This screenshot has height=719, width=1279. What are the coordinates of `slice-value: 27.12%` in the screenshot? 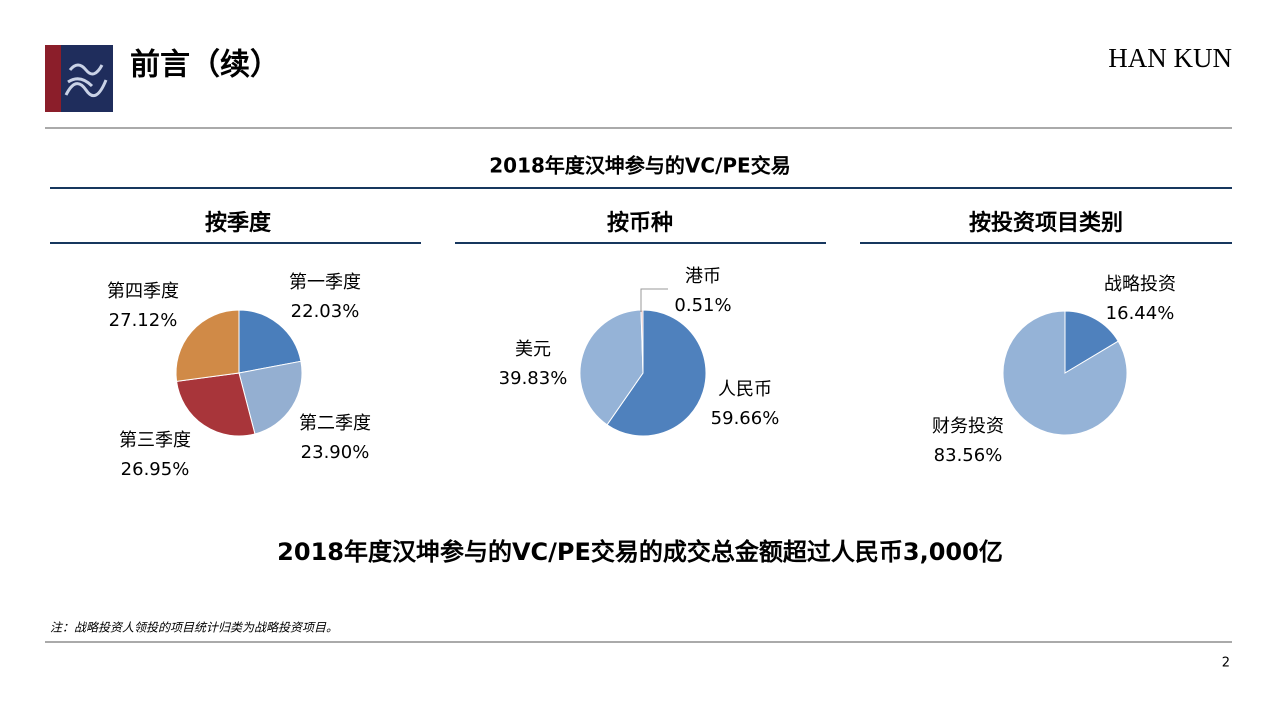 It's located at (143, 320).